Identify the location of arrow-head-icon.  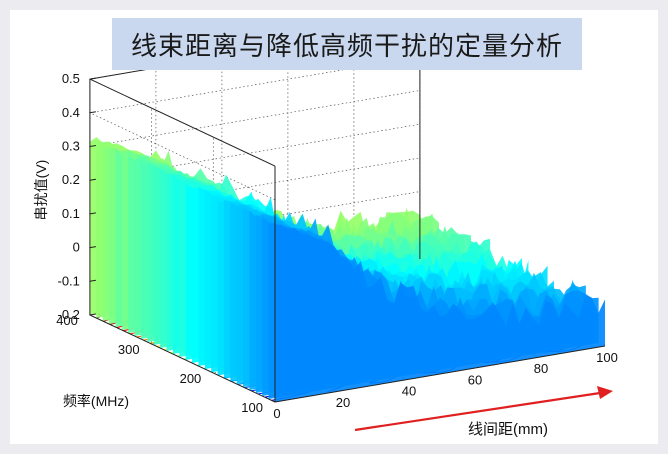
(605, 392).